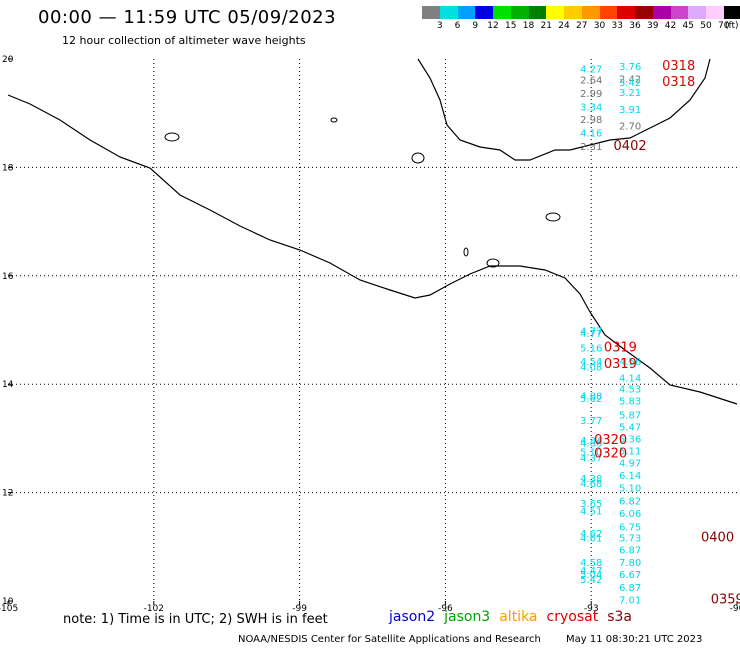 This screenshot has height=650, width=740. I want to click on wave-height-value: 3.42, so click(630, 83).